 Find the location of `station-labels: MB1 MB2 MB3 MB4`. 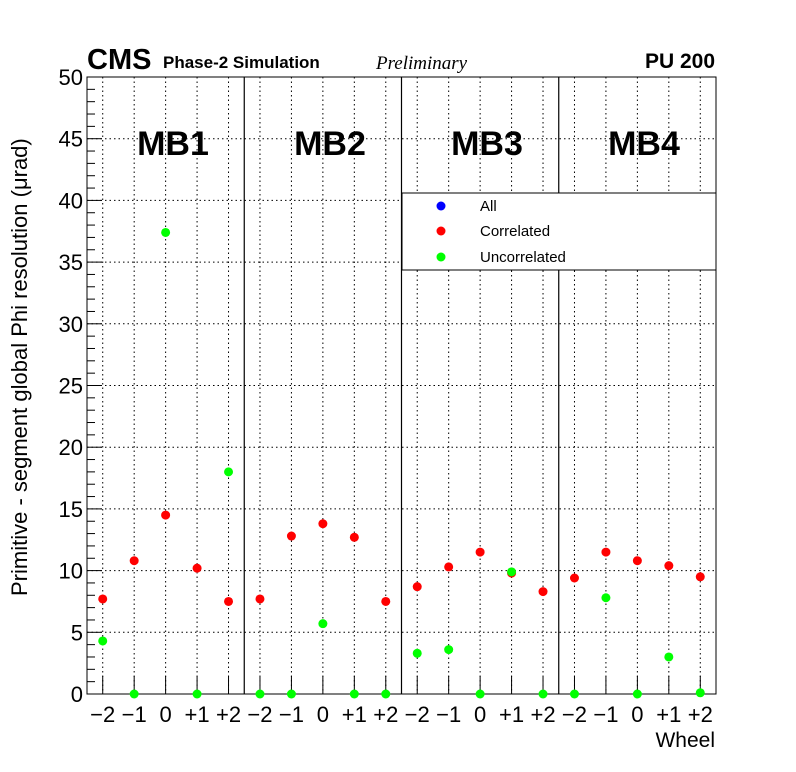

station-labels: MB1 MB2 MB3 MB4 is located at coordinates (408, 144).